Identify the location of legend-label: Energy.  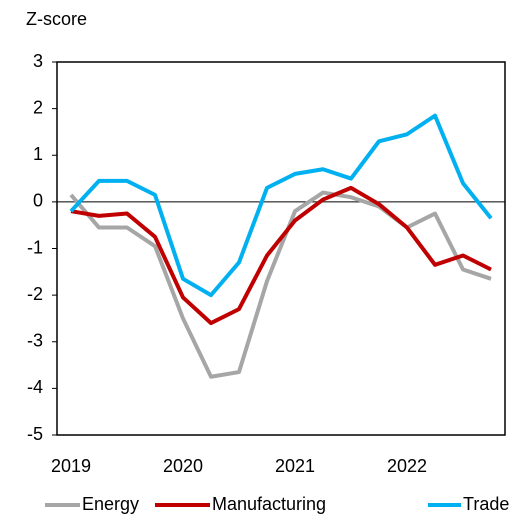
(110, 504).